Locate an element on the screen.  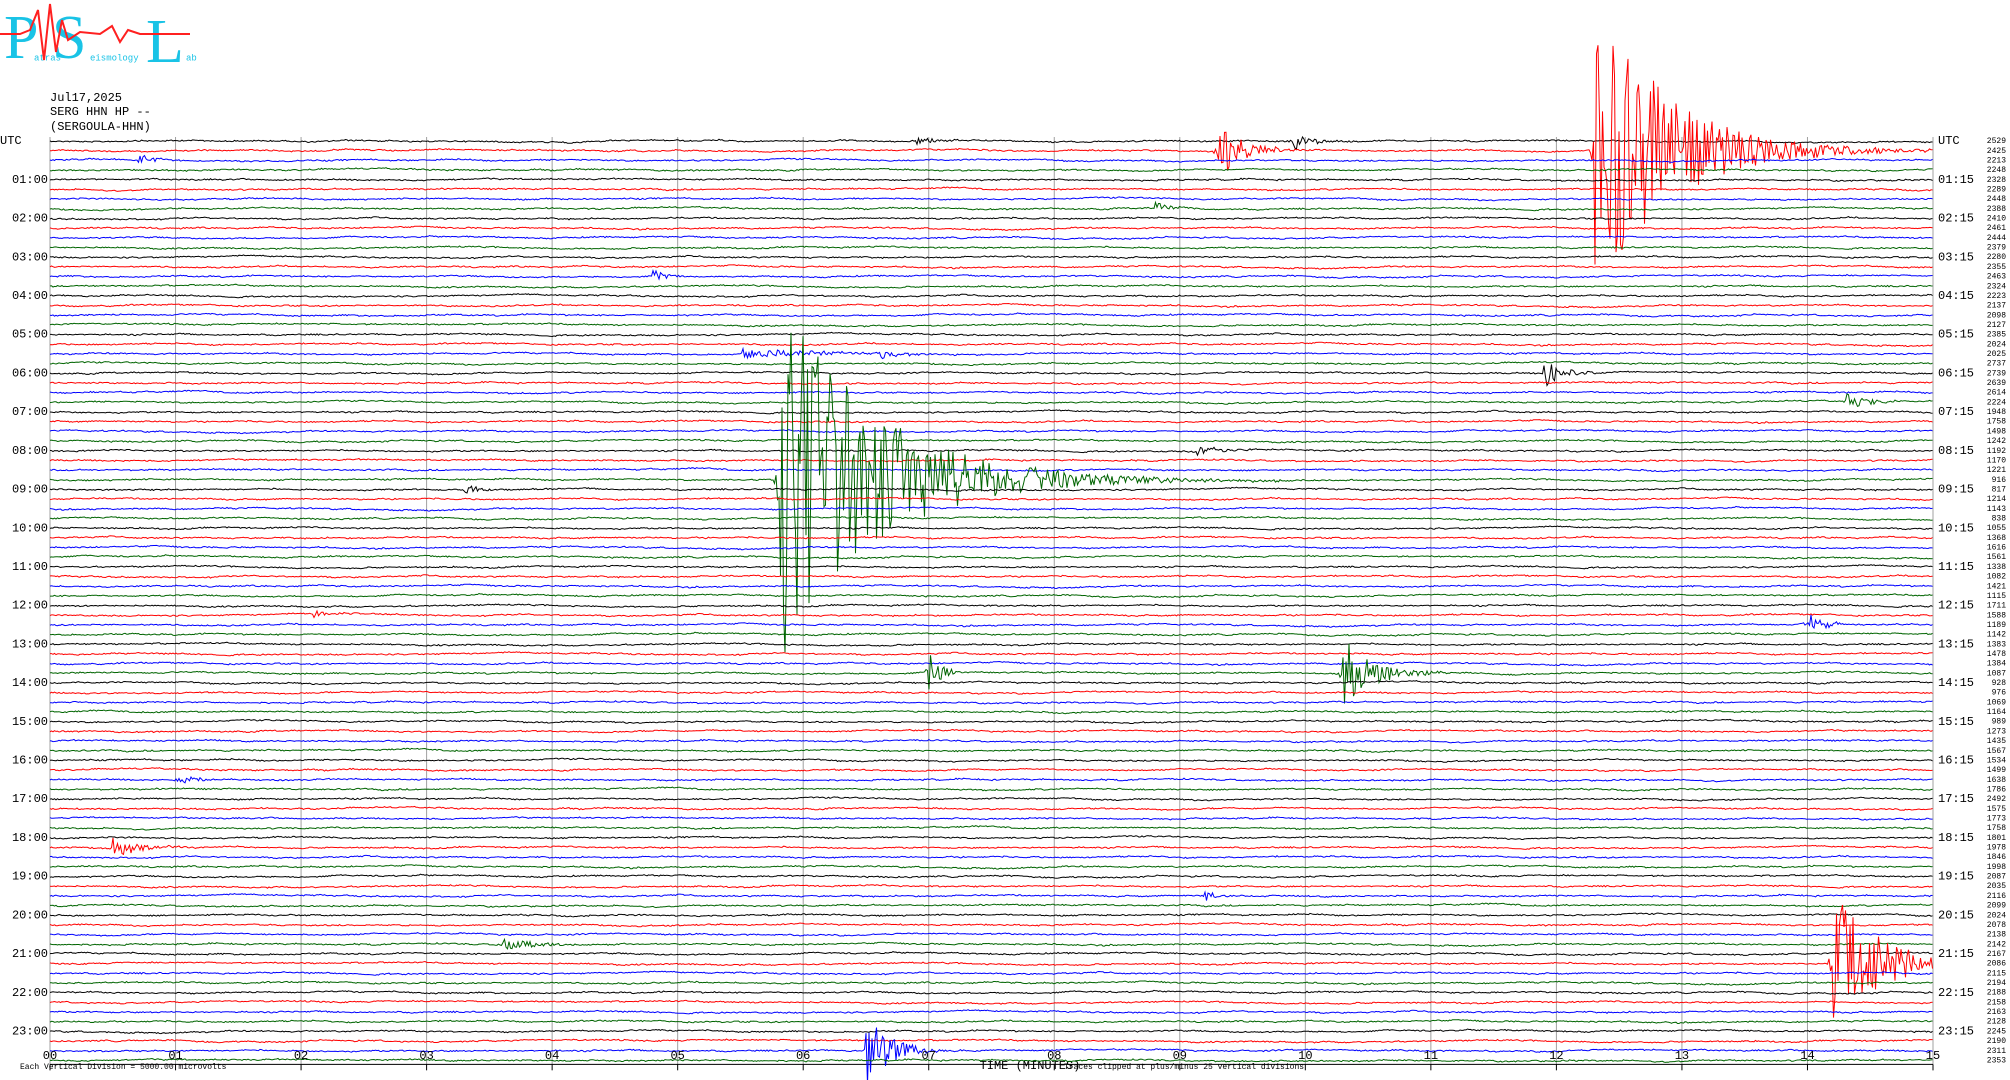
row-value: 2245 is located at coordinates (1996, 1031).